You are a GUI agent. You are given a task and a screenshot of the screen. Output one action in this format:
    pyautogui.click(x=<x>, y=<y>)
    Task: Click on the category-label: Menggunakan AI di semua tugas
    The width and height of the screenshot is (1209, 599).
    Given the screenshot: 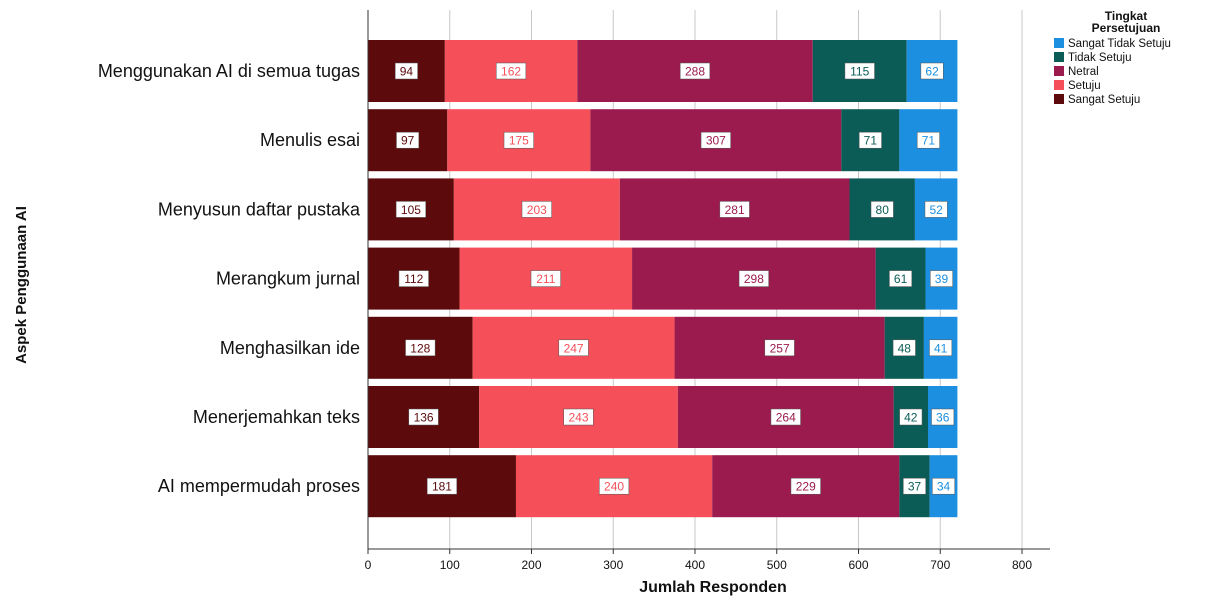 What is the action you would take?
    pyautogui.click(x=229, y=71)
    